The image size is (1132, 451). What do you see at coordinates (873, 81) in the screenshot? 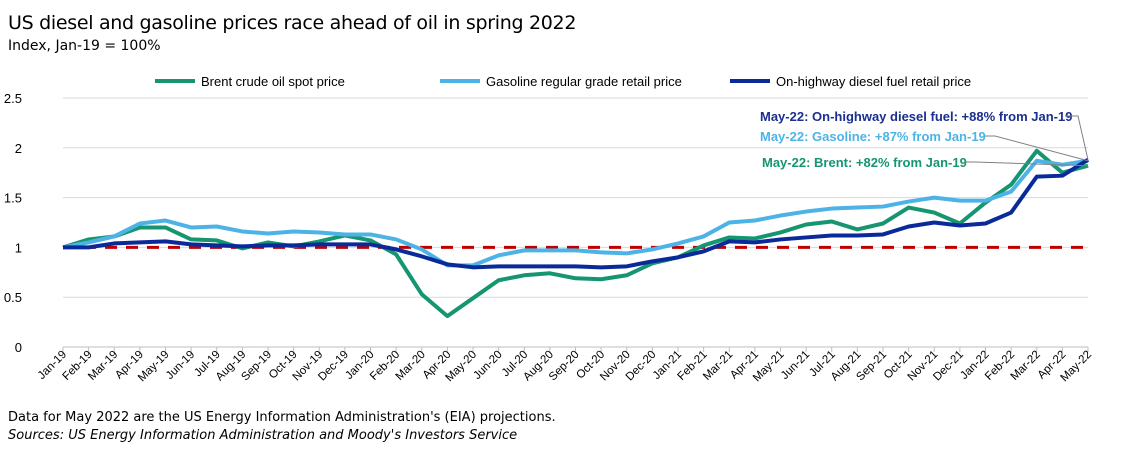
I see `legend-label: On-highway diesel fuel retail price` at bounding box center [873, 81].